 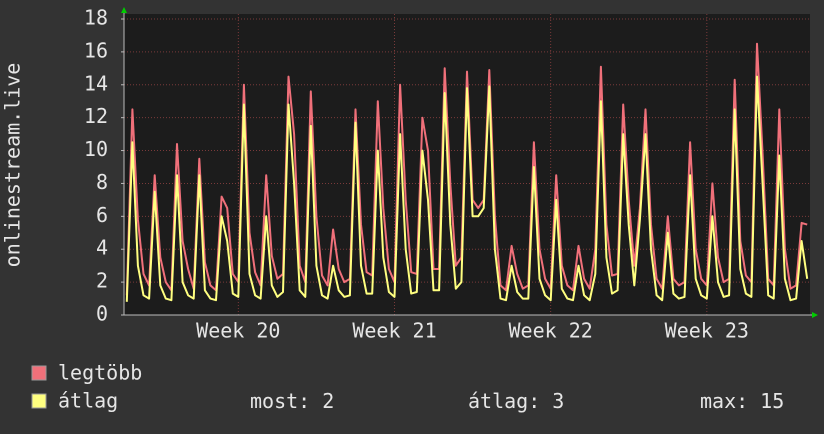 I want to click on stat-label: átlag:, so click(x=504, y=401).